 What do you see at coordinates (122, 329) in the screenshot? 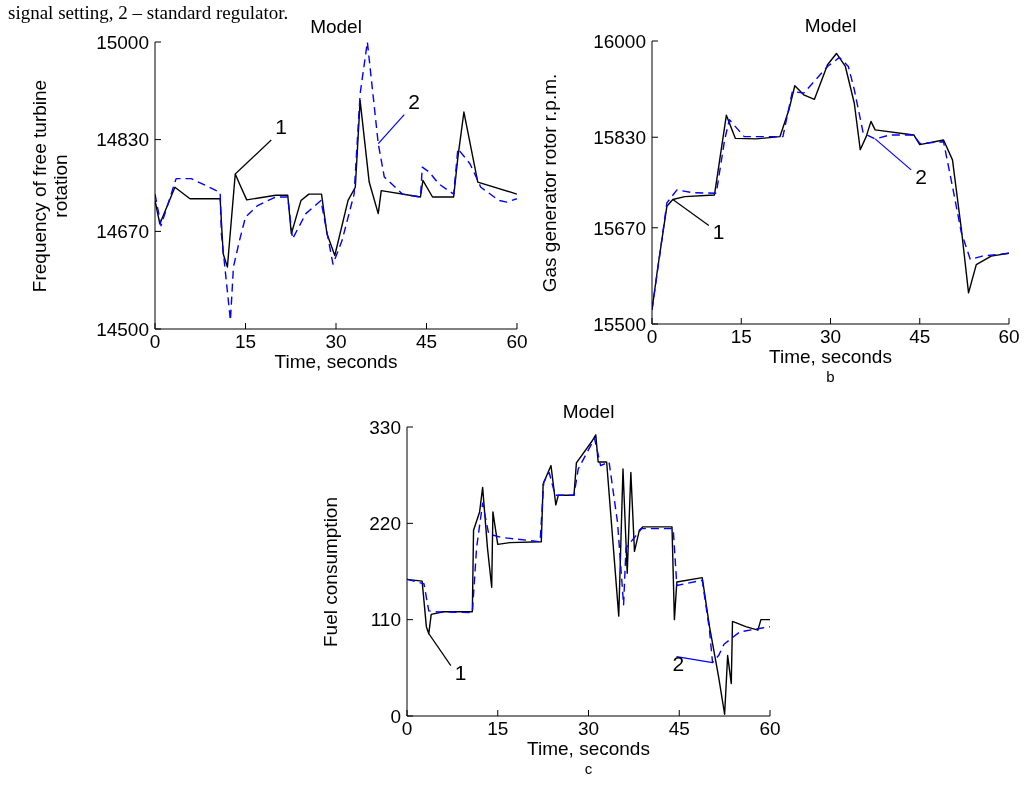
I see `y-tick-label: 14500` at bounding box center [122, 329].